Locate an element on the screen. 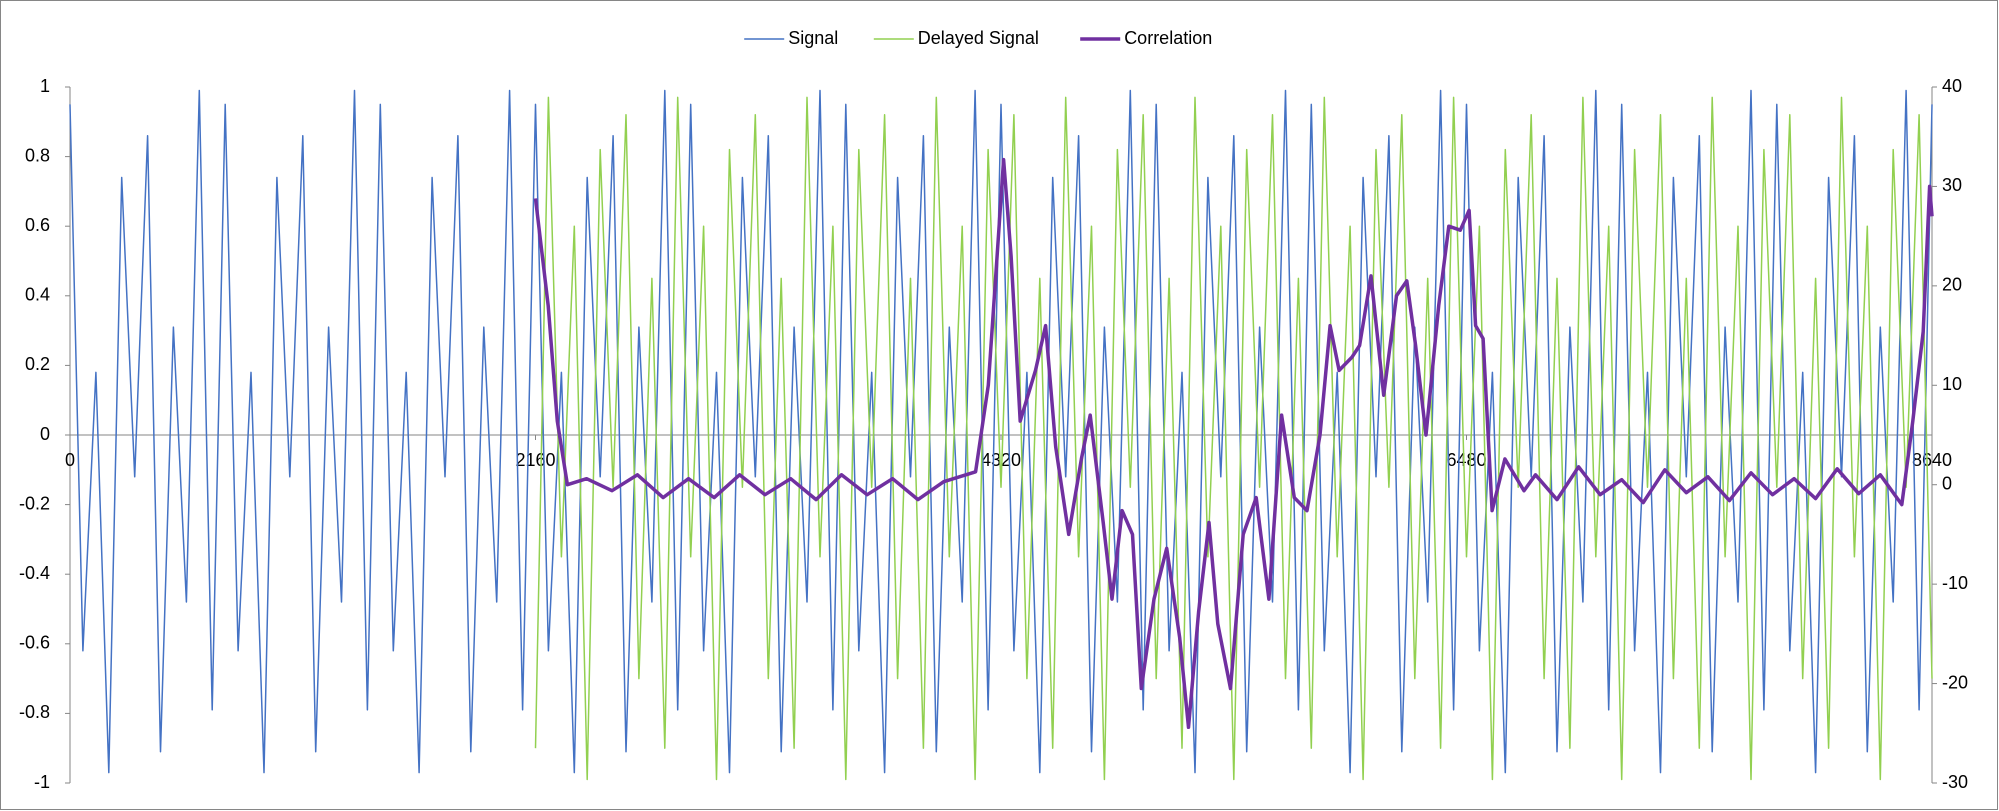 This screenshot has height=811, width=1999. y-tick-label: 0.8 is located at coordinates (37, 155).